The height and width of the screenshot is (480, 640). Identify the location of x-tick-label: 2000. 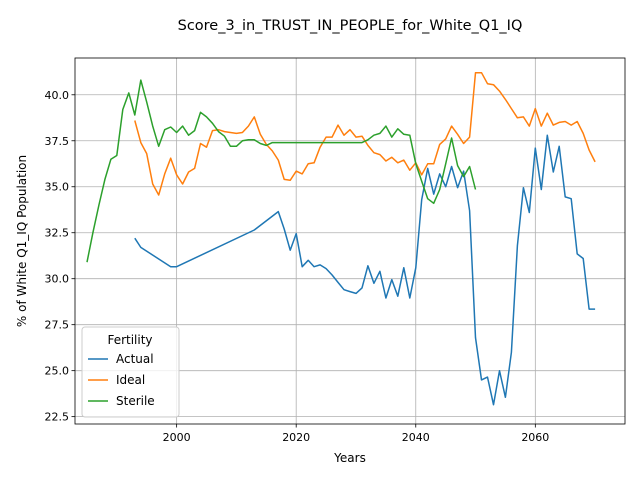
(177, 437).